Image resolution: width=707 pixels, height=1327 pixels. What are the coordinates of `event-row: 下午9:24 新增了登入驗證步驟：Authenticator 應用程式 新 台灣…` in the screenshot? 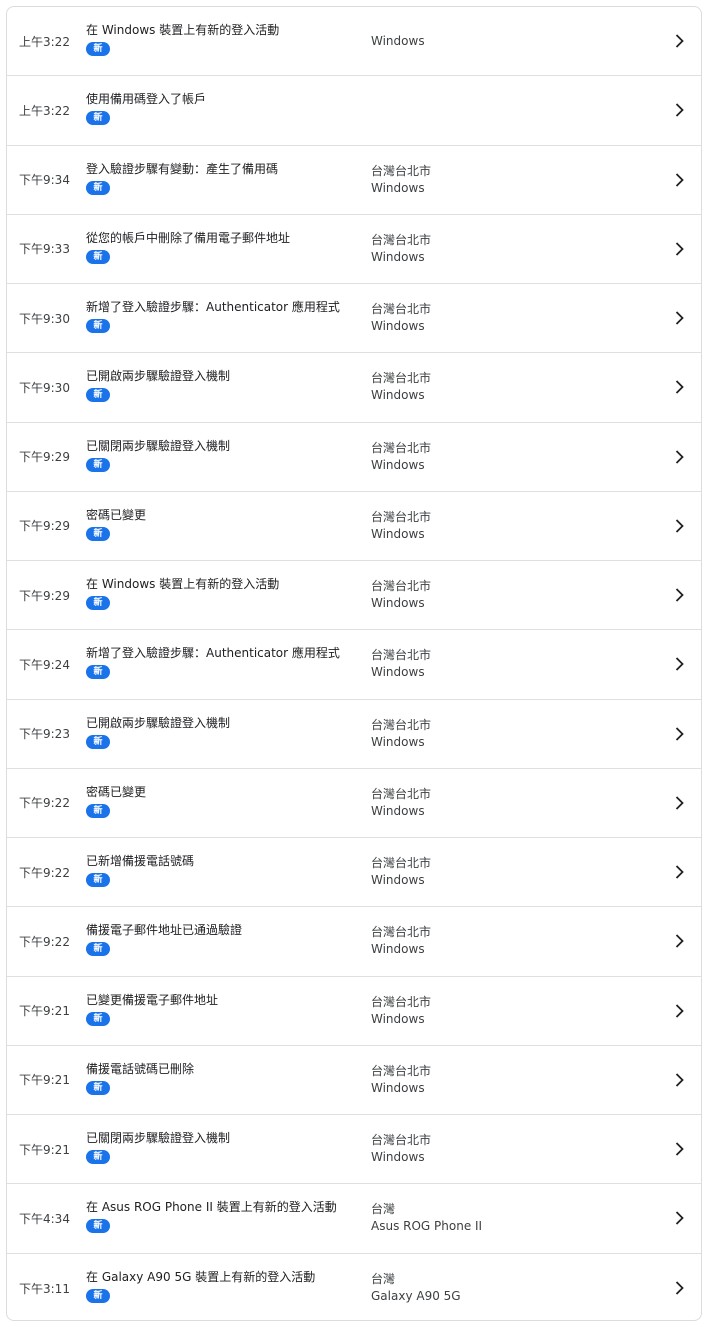 It's located at (354, 665).